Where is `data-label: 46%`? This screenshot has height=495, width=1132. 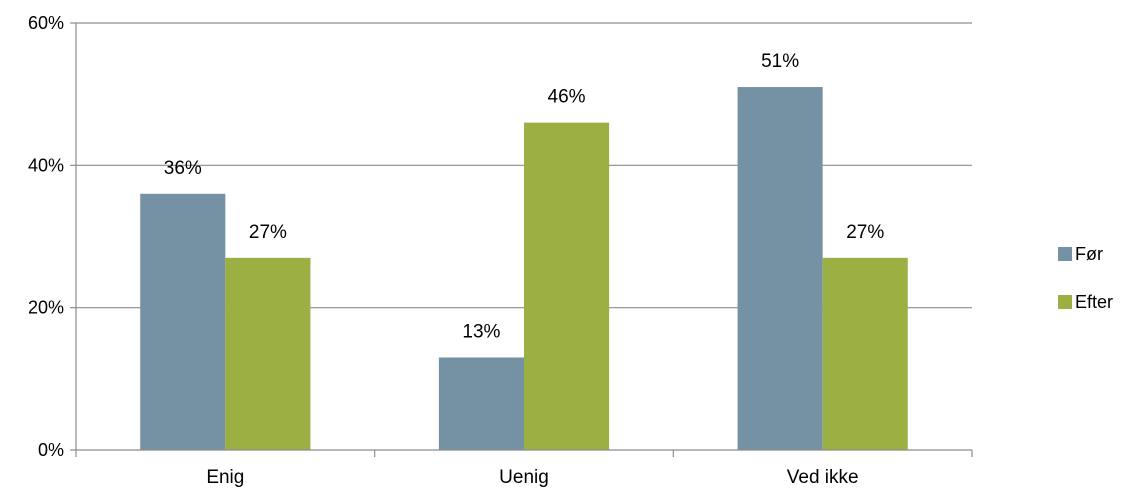 data-label: 46% is located at coordinates (567, 97).